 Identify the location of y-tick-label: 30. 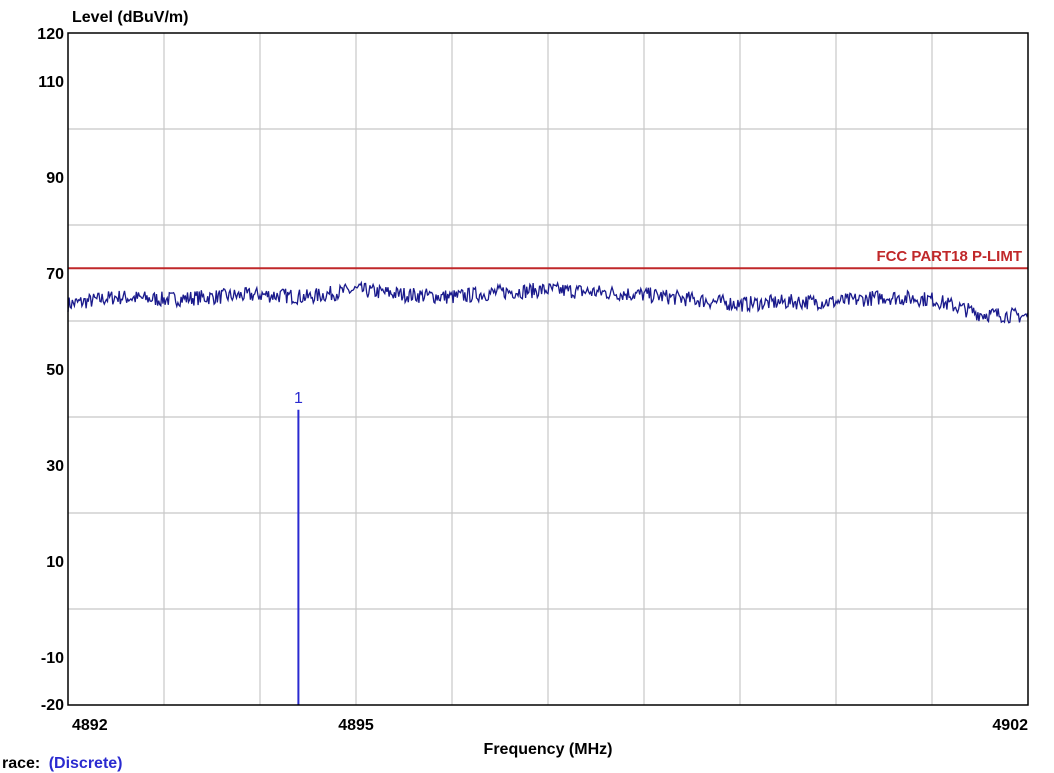
(55, 466).